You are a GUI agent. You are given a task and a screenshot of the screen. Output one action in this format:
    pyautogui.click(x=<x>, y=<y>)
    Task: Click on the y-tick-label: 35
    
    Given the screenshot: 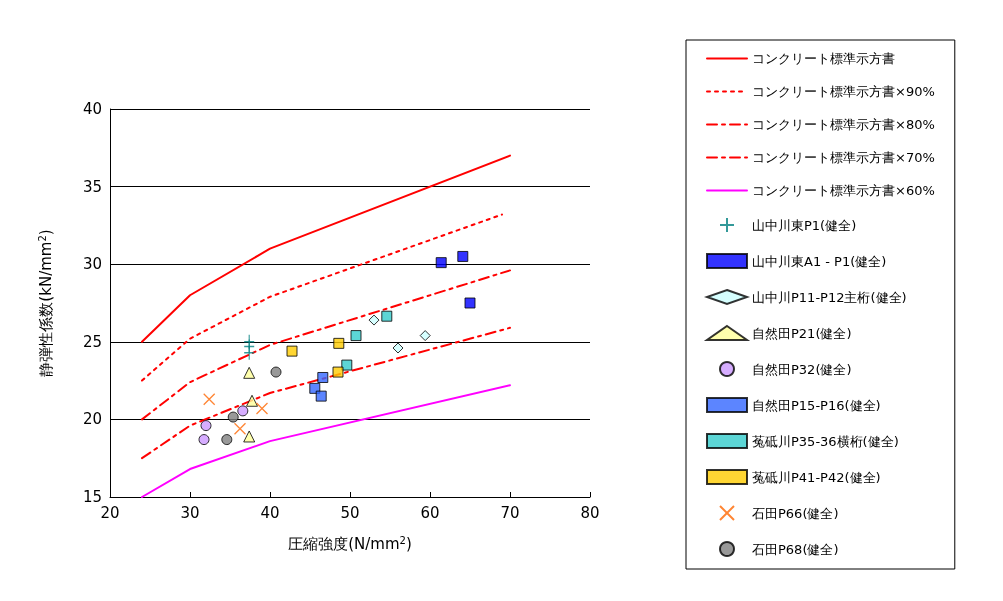 What is the action you would take?
    pyautogui.click(x=92, y=186)
    